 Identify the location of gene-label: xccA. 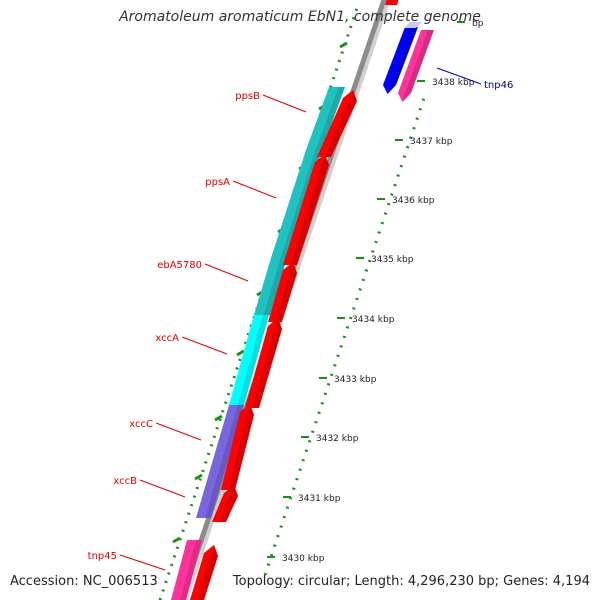
(167, 338).